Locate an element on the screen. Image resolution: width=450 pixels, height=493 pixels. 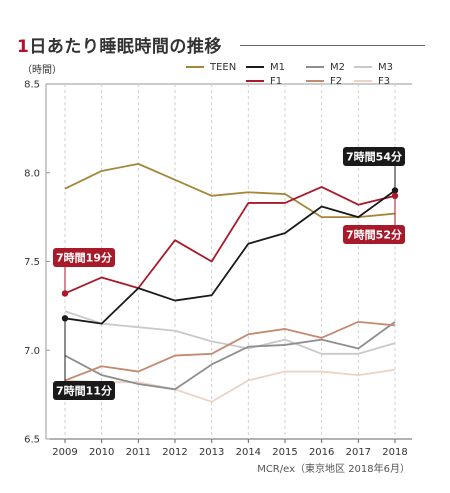
x-tick-label: 2017 is located at coordinates (358, 452).